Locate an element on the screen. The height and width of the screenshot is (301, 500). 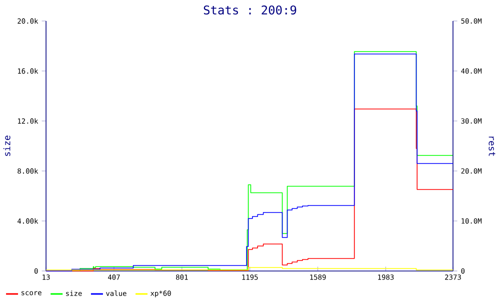
chart-title: Stats : 200:9 is located at coordinates (250, 9).